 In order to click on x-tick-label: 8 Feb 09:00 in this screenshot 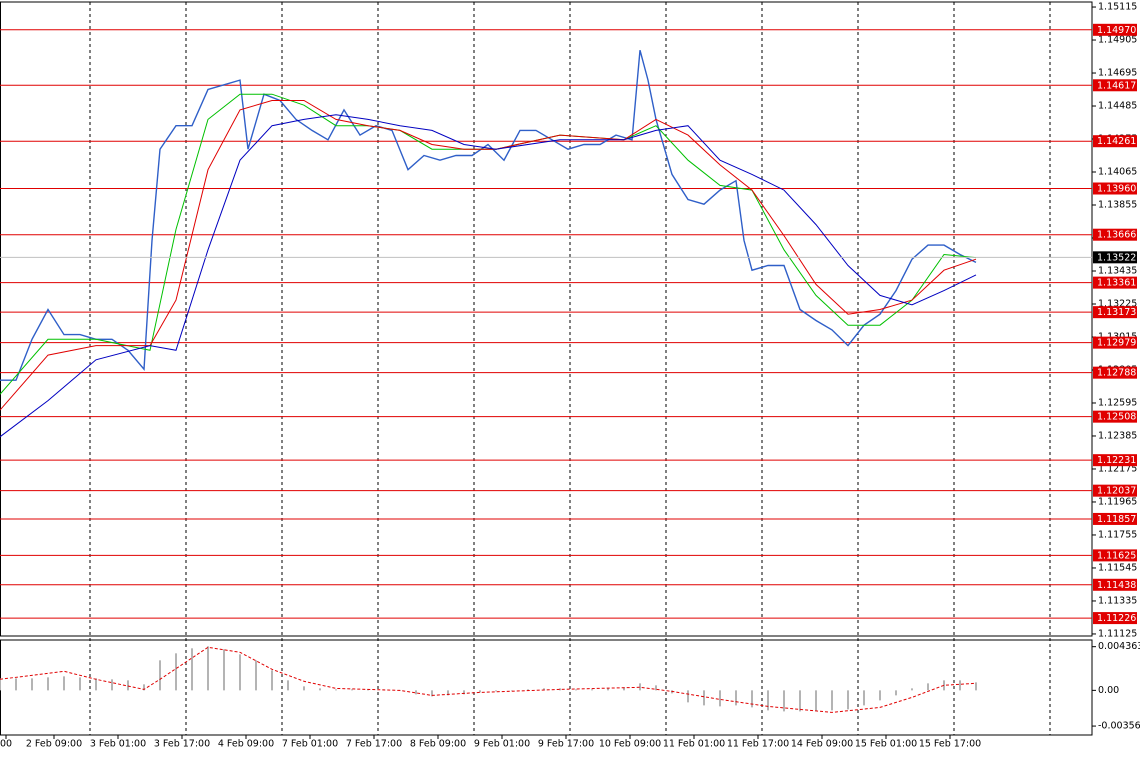, I will do `click(438, 744)`.